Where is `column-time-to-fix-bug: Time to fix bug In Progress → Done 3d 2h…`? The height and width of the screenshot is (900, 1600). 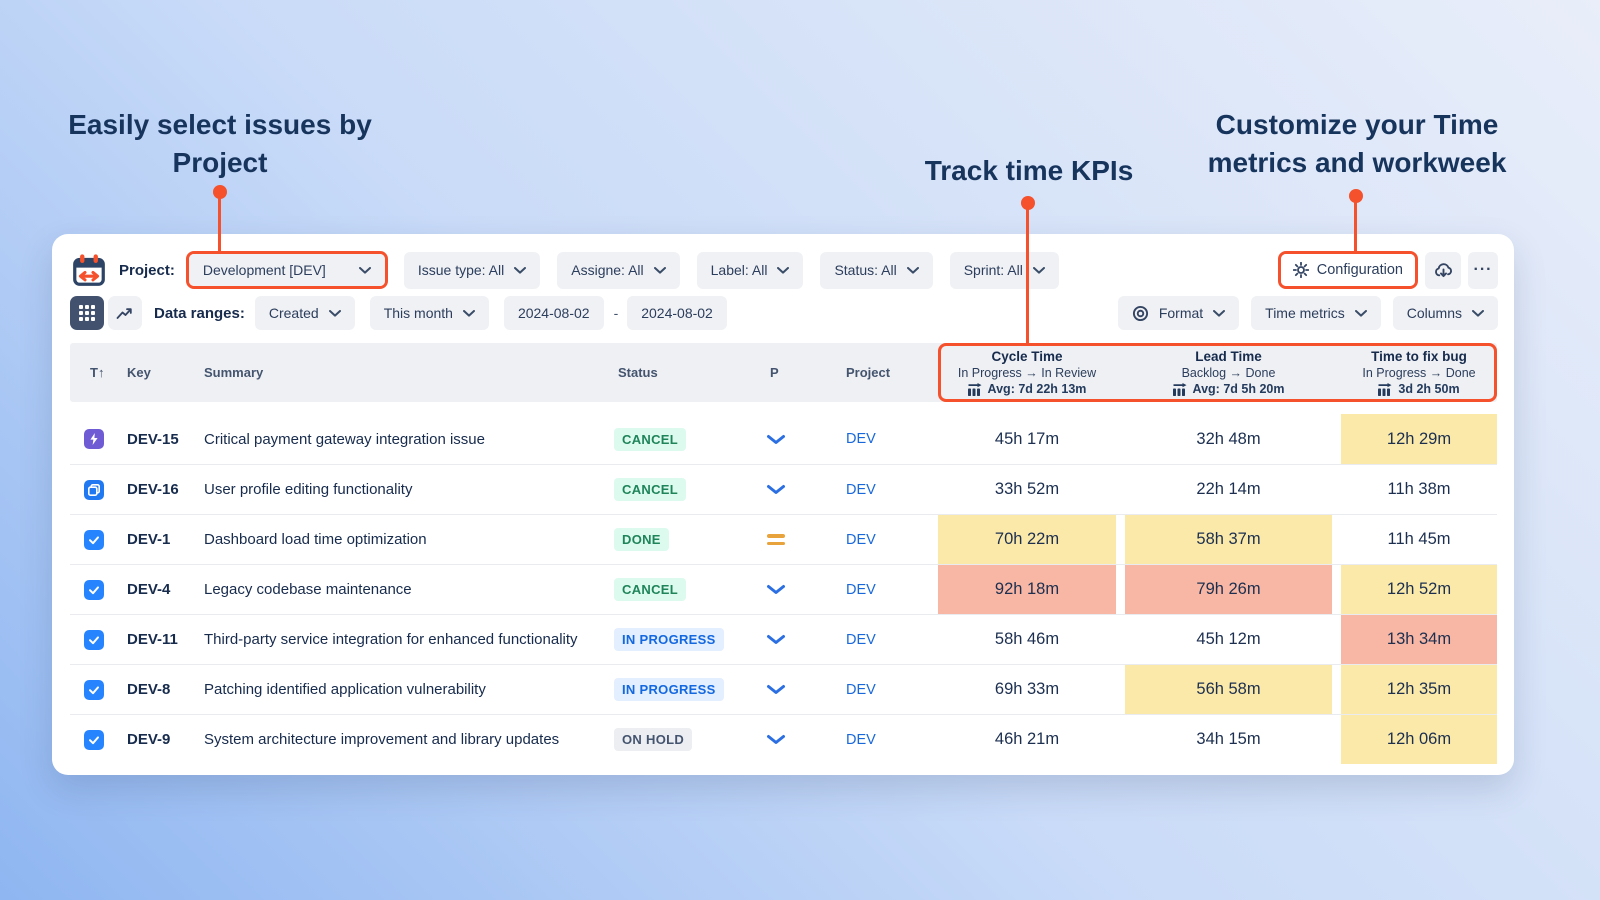
column-time-to-fix-bug: Time to fix bug In Progress → Done 3d 2h… is located at coordinates (1419, 373).